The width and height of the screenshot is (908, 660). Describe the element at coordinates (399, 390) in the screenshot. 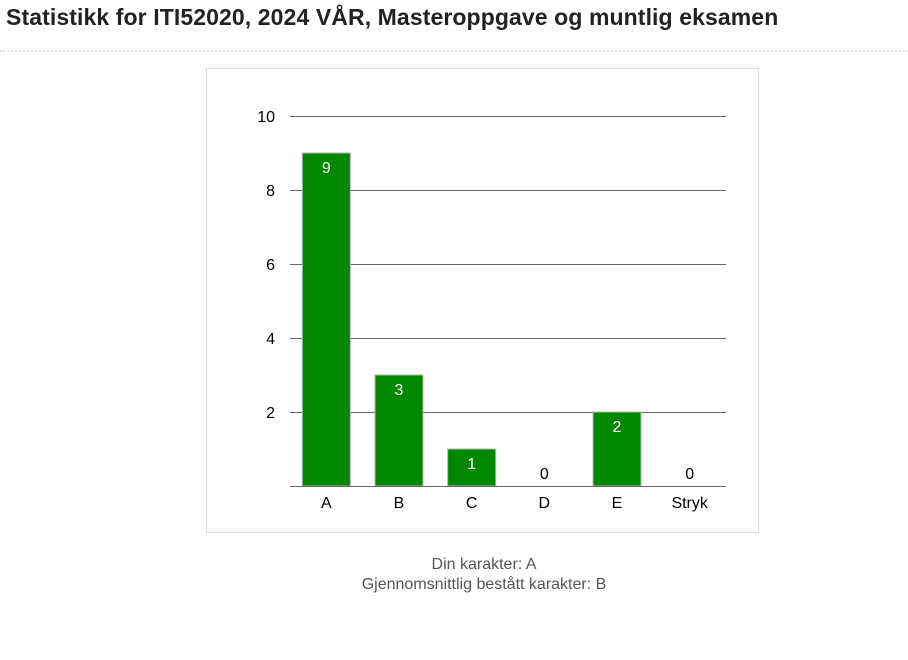

I see `bar-value-label: 3` at that location.